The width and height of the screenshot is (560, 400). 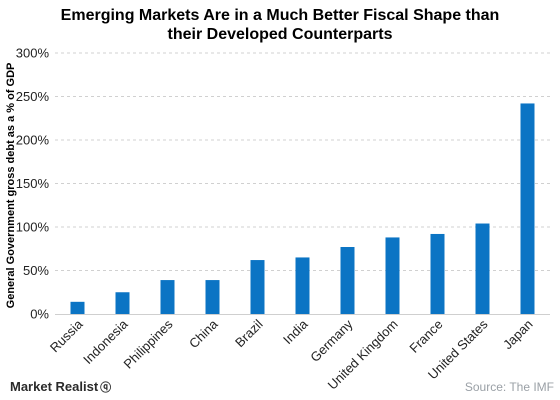 I want to click on chart-title-line-2: their Developed Counterparts, so click(x=280, y=34).